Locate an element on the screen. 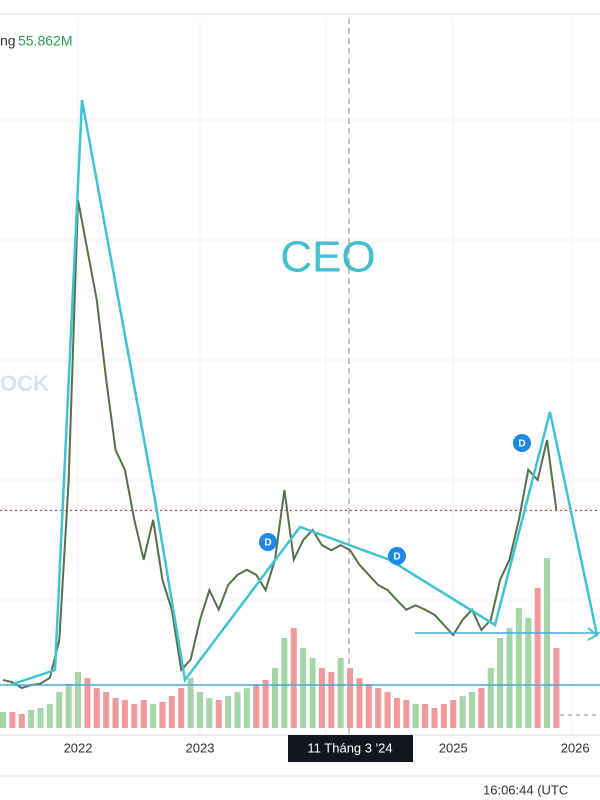  x-tick-label: 2023 is located at coordinates (200, 747).